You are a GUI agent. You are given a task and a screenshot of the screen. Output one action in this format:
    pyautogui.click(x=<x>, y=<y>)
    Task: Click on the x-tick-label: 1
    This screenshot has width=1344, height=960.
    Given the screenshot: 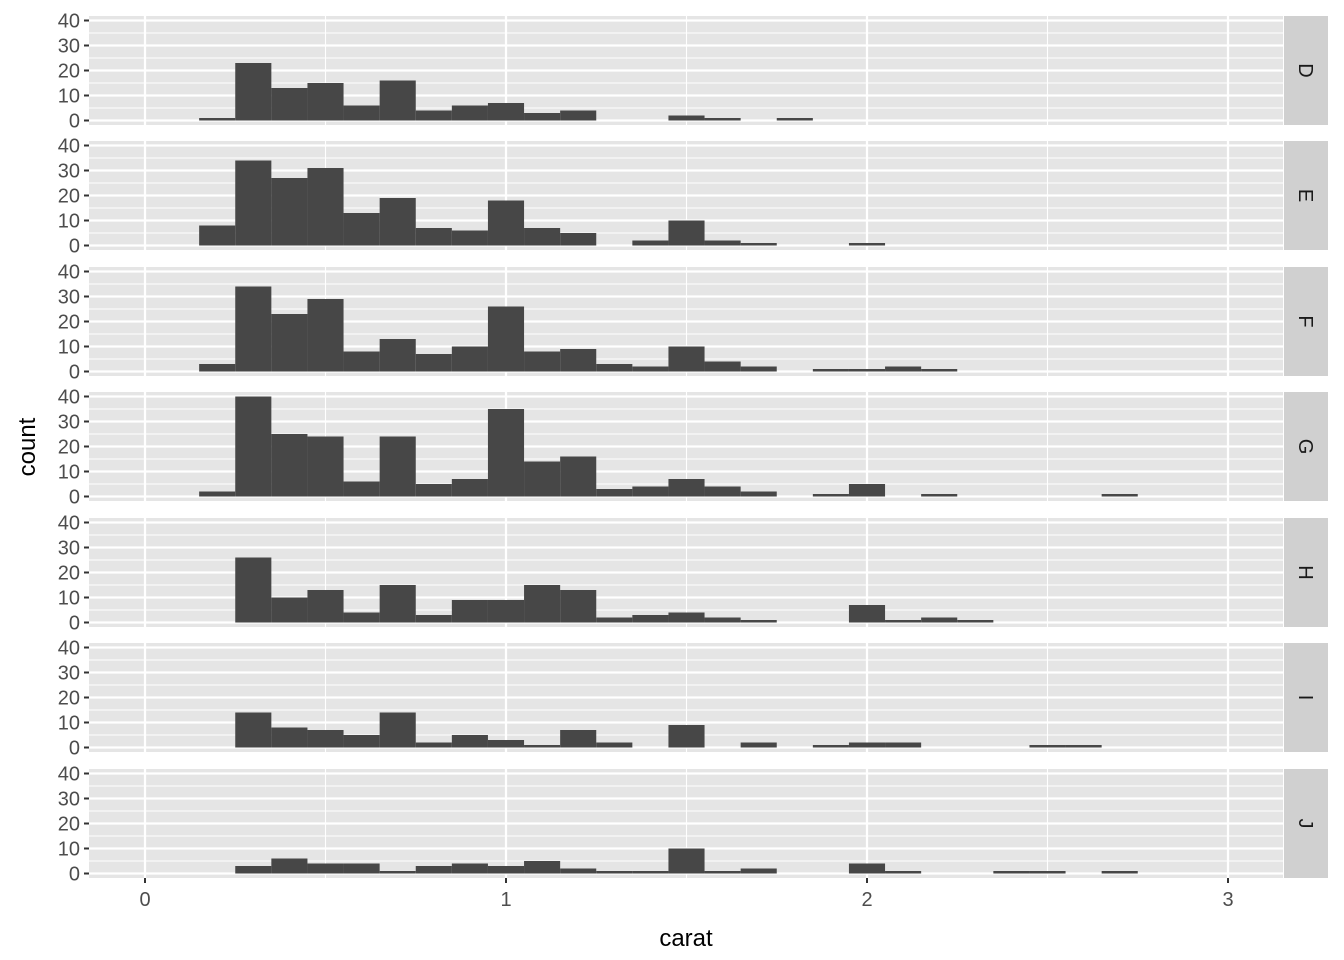 What is the action you would take?
    pyautogui.click(x=505, y=900)
    